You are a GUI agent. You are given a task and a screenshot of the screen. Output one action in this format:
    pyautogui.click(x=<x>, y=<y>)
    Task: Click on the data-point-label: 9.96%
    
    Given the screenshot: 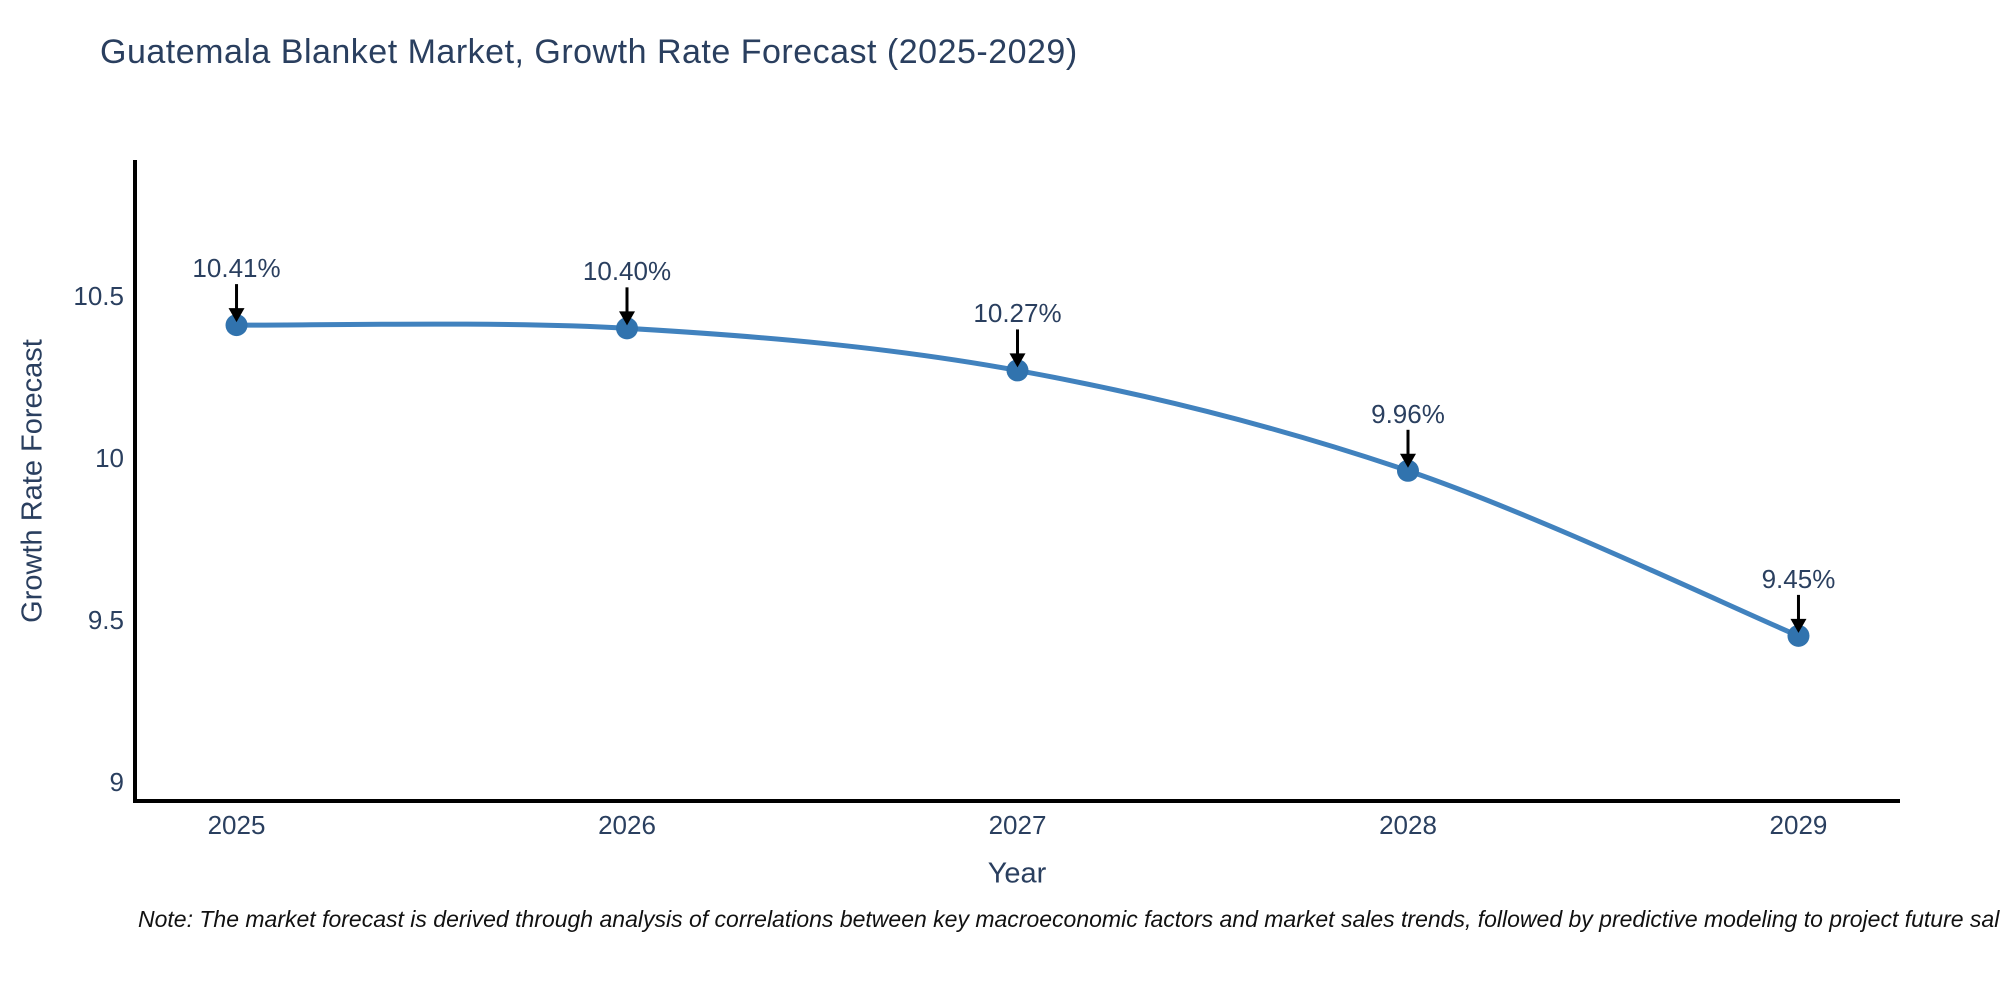 What is the action you would take?
    pyautogui.click(x=1408, y=413)
    